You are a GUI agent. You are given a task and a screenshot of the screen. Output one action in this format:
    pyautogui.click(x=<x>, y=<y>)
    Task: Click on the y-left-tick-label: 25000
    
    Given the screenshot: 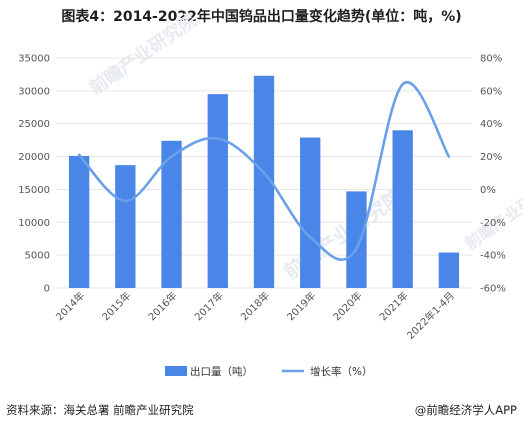 What is the action you would take?
    pyautogui.click(x=34, y=124)
    